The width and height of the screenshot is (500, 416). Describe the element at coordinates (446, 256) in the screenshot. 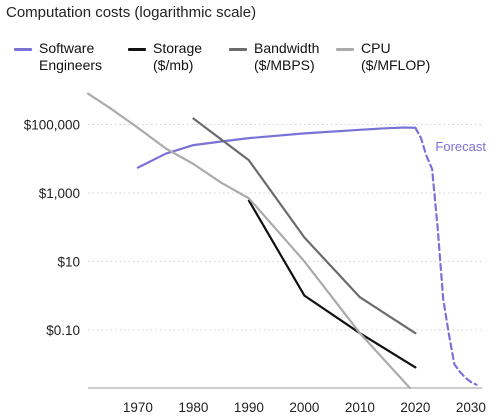

I see `series-line-forecast` at that location.